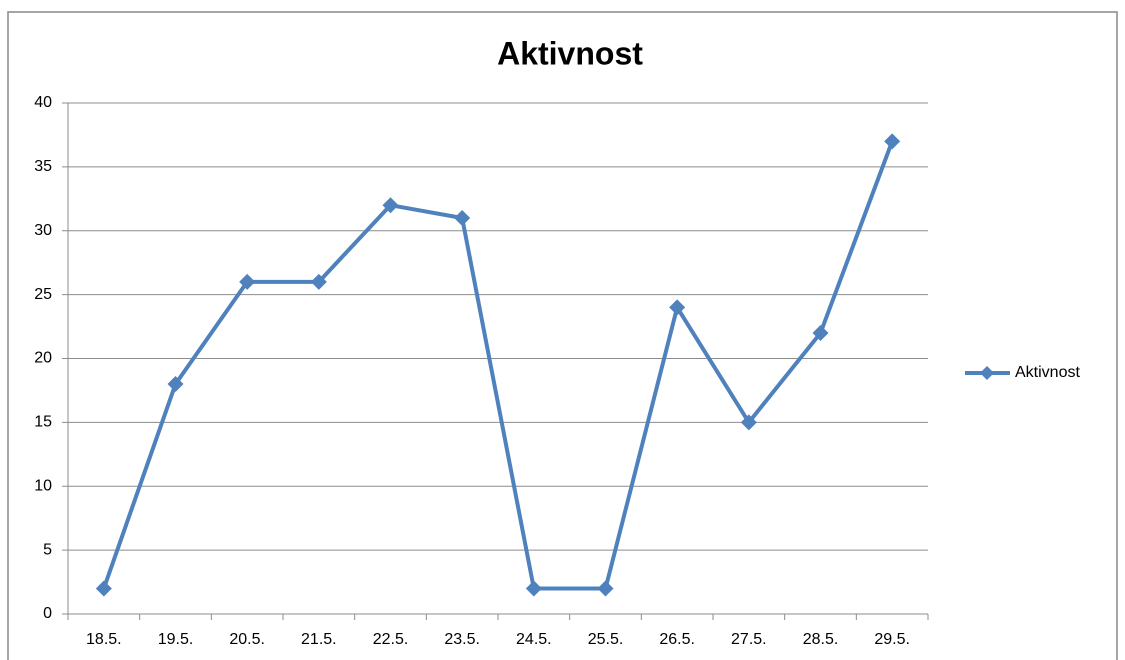  I want to click on y-tick-label: 10, so click(43, 485).